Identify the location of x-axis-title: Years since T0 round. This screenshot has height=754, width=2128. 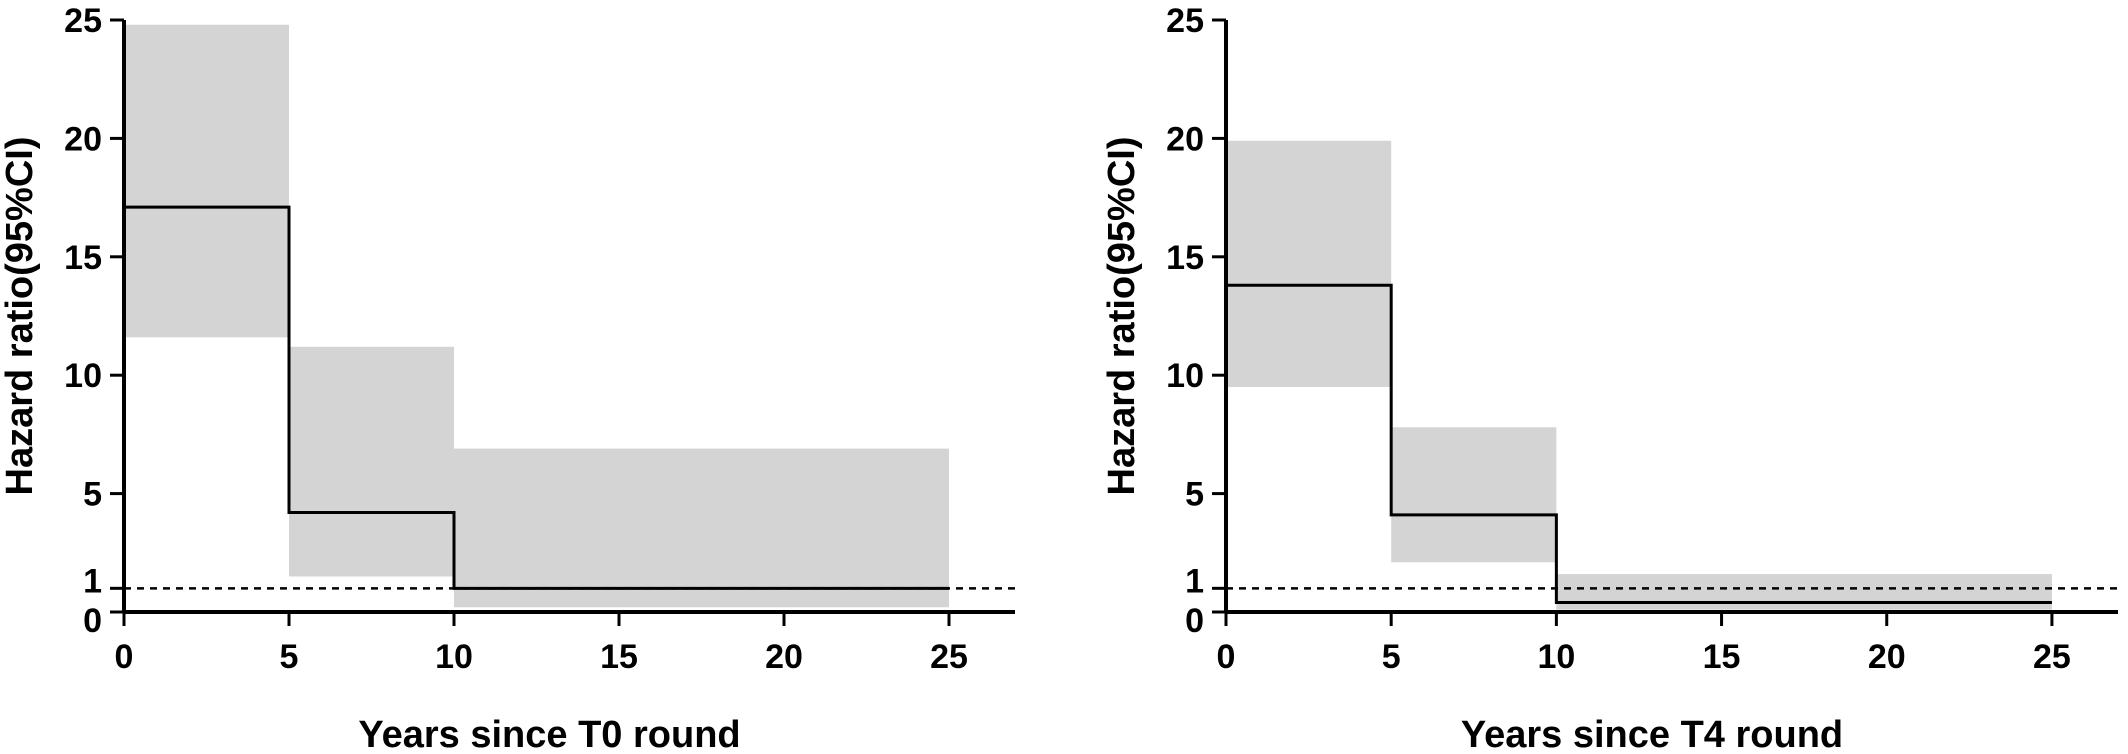
(549, 734).